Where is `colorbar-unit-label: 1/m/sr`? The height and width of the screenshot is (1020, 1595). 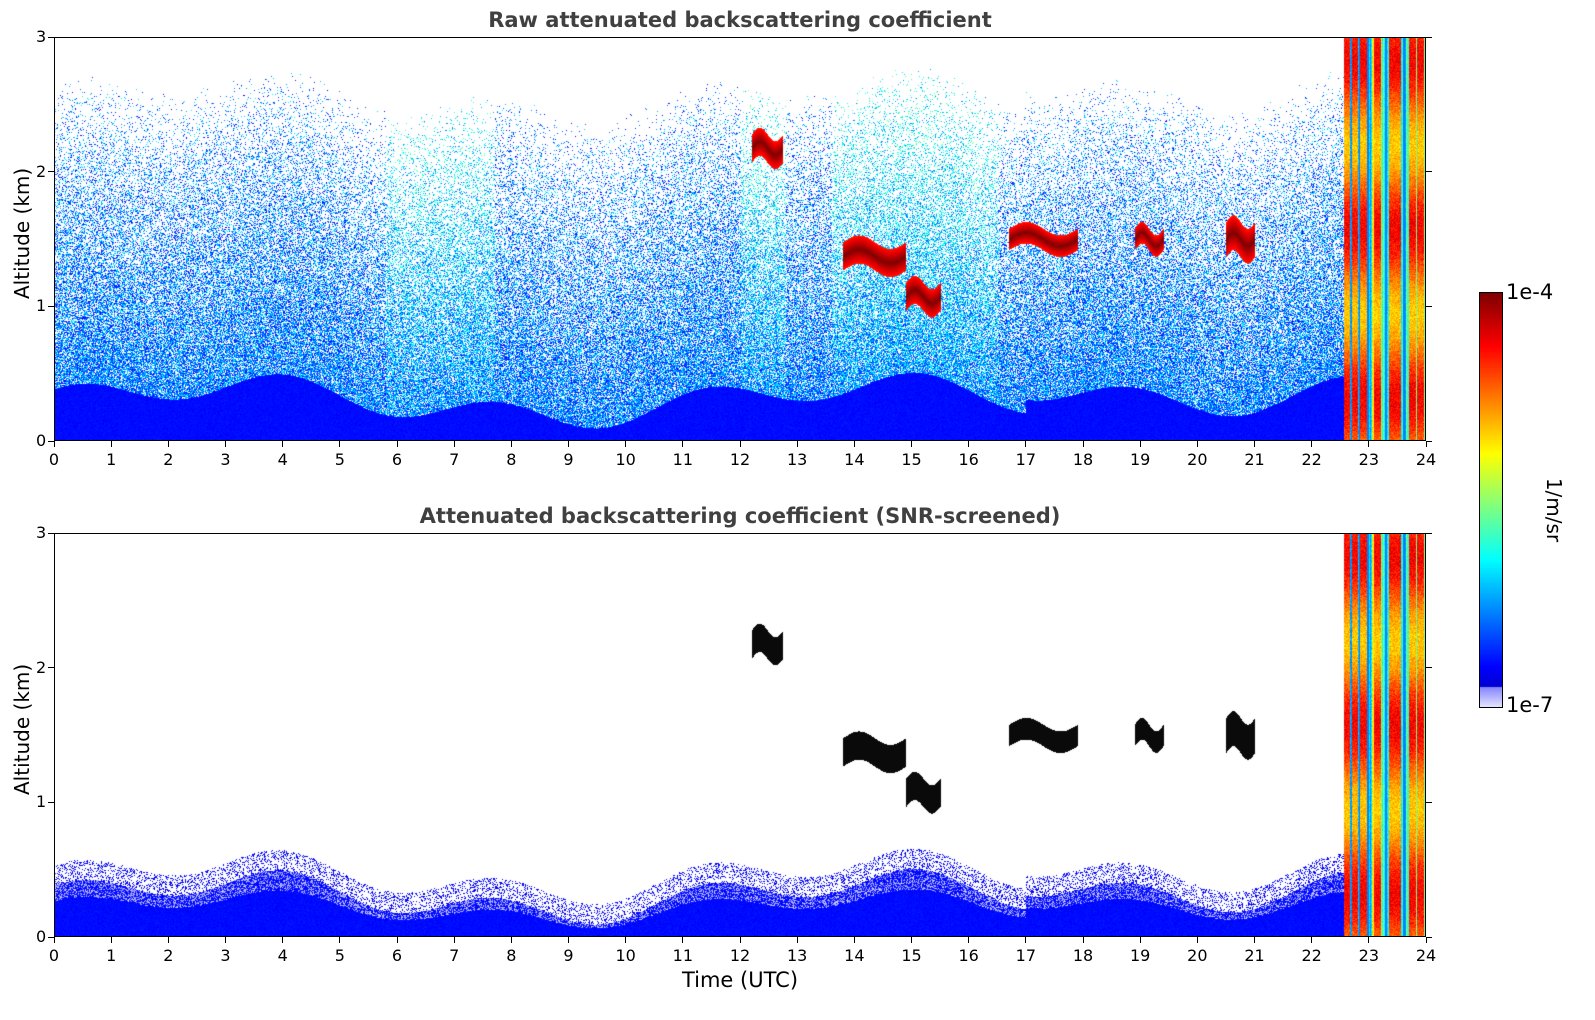
colorbar-unit-label: 1/m/sr is located at coordinates (1554, 510).